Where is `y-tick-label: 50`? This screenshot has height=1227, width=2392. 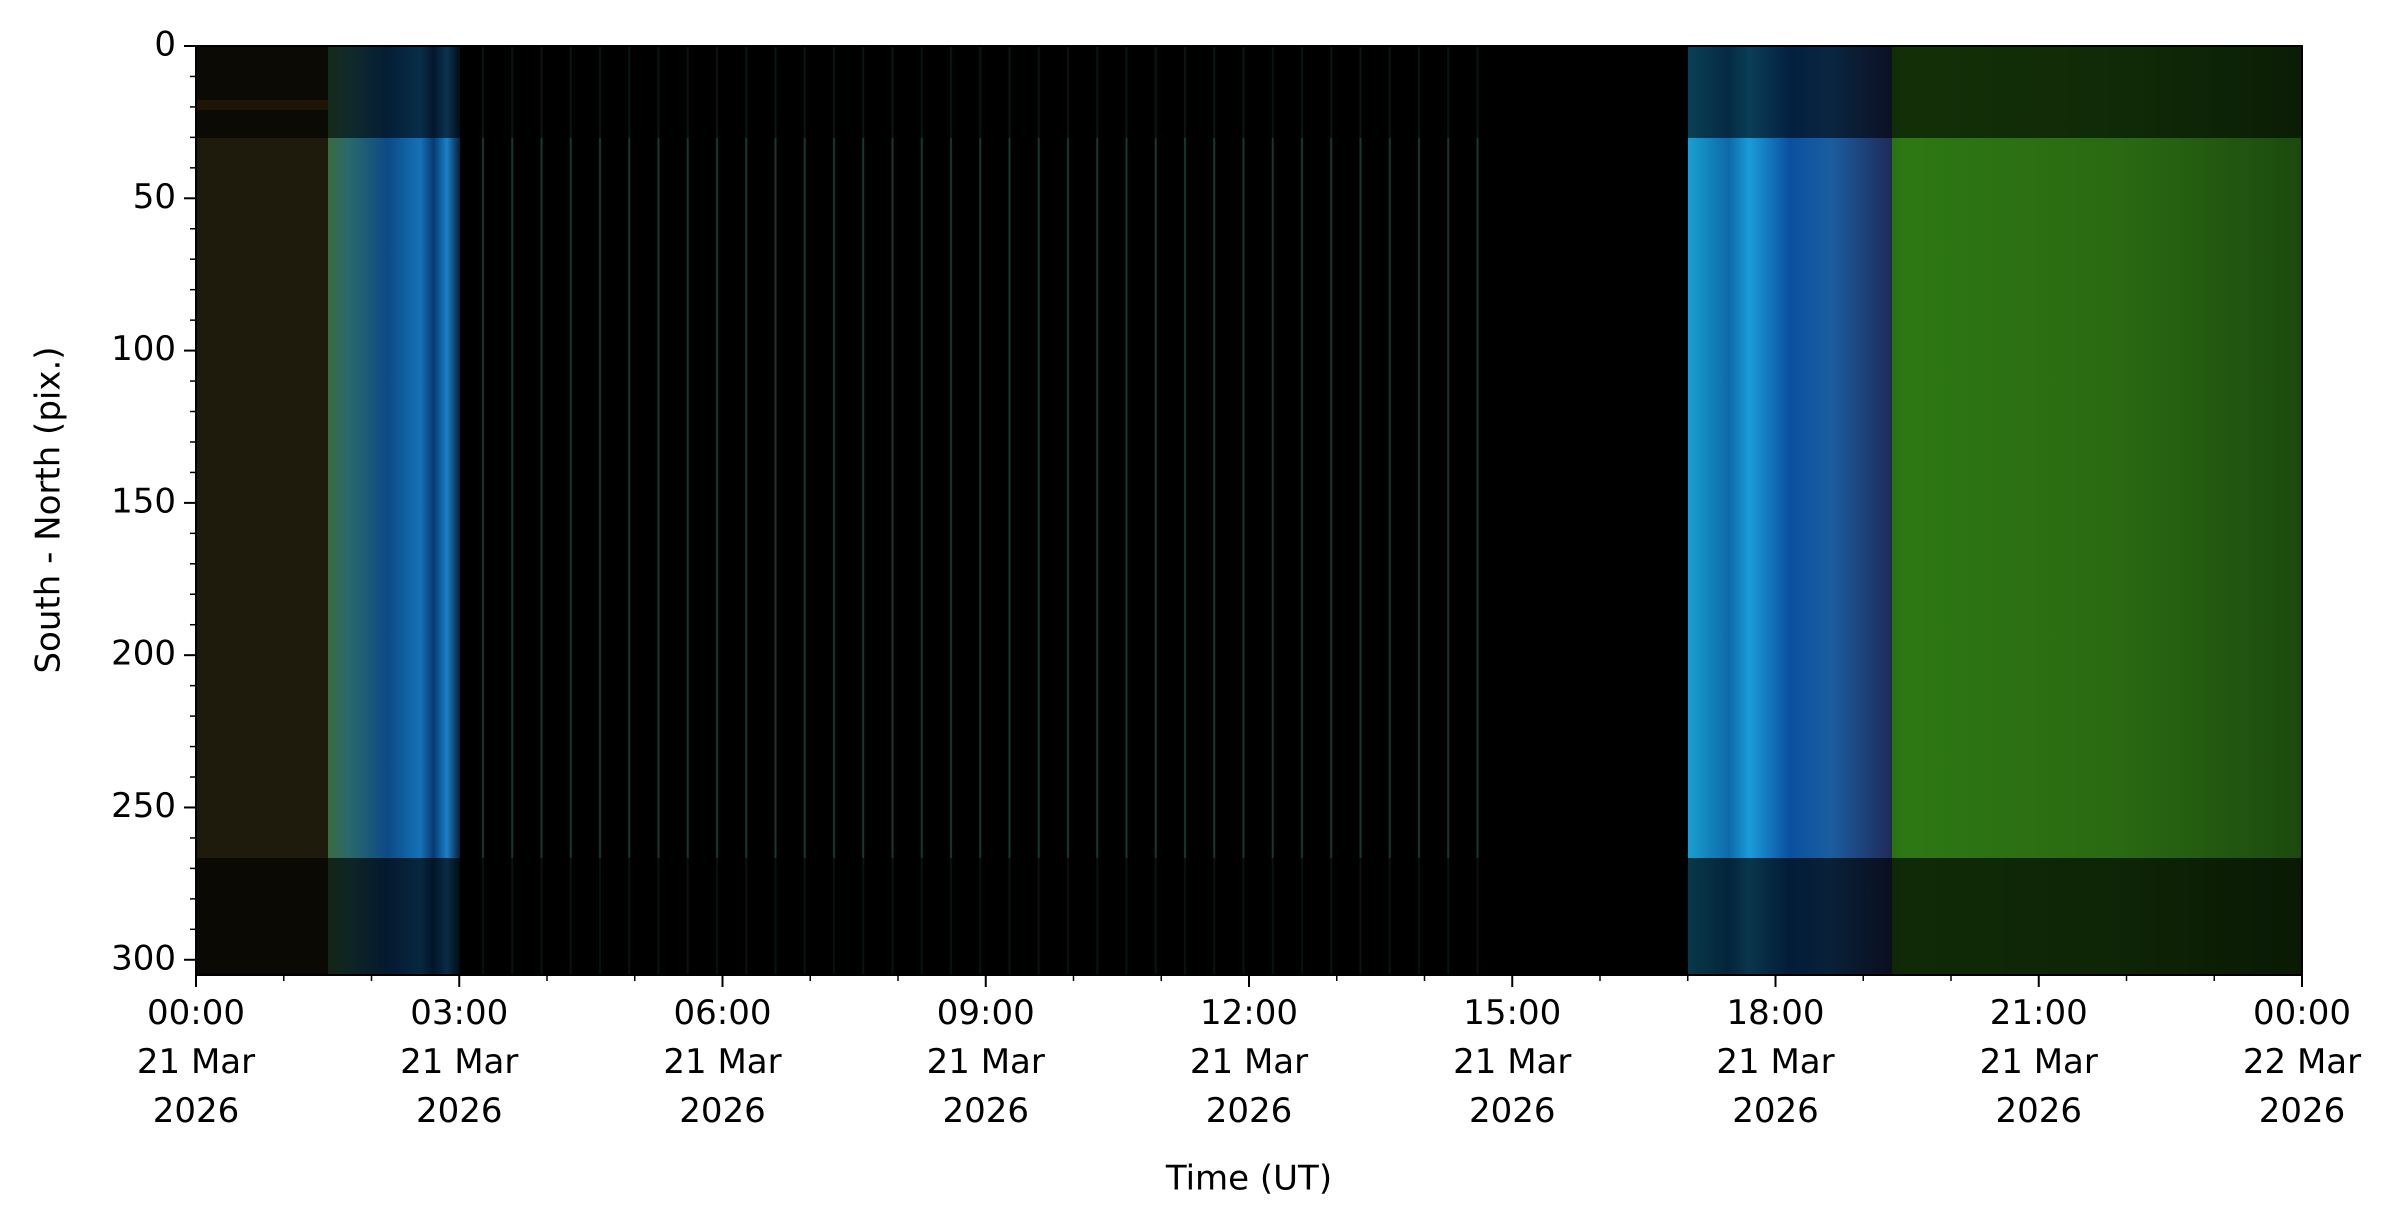 y-tick-label: 50 is located at coordinates (154, 197).